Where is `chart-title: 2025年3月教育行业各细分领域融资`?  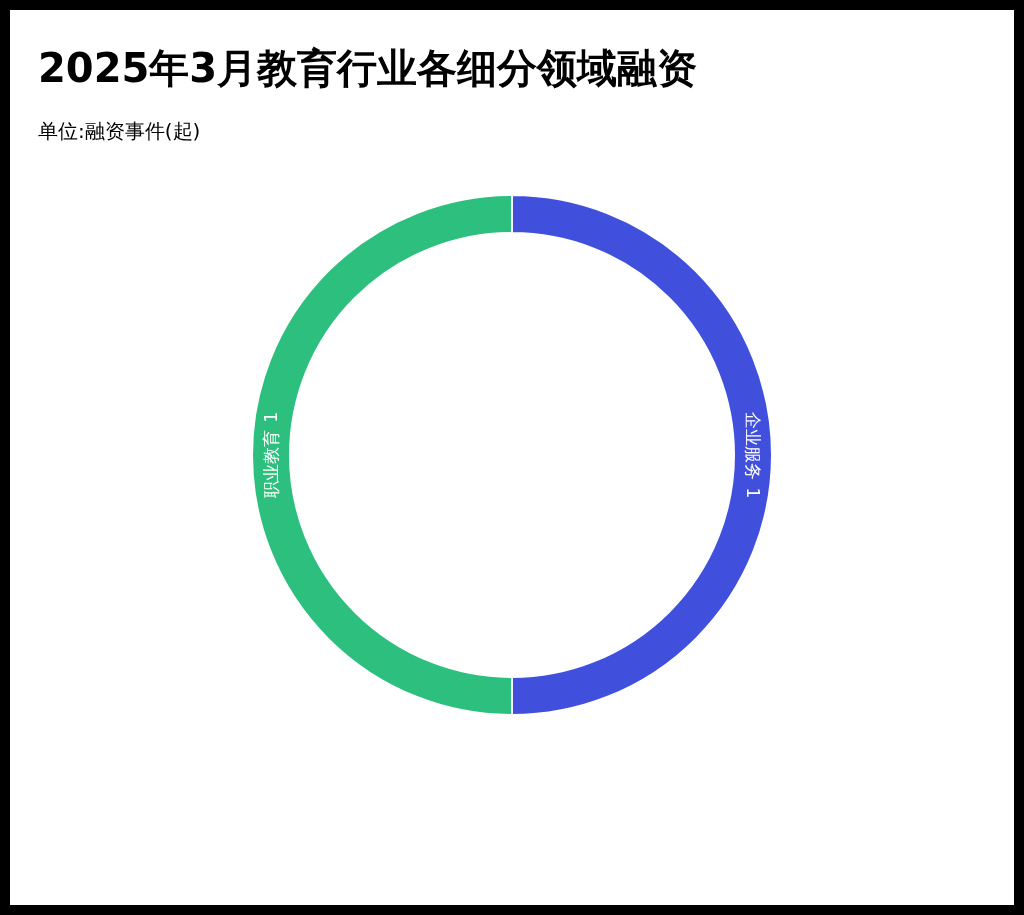 chart-title: 2025年3月教育行业各细分领域融资 is located at coordinates (368, 68).